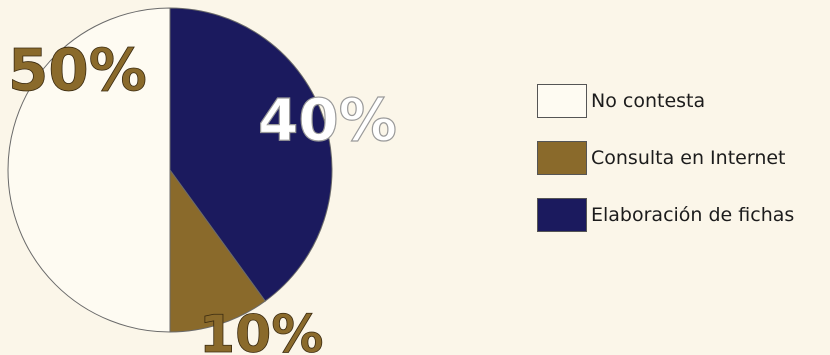 The width and height of the screenshot is (830, 355). What do you see at coordinates (327, 120) in the screenshot?
I see `slice-label-elaboracion-de-fichas: 40%` at bounding box center [327, 120].